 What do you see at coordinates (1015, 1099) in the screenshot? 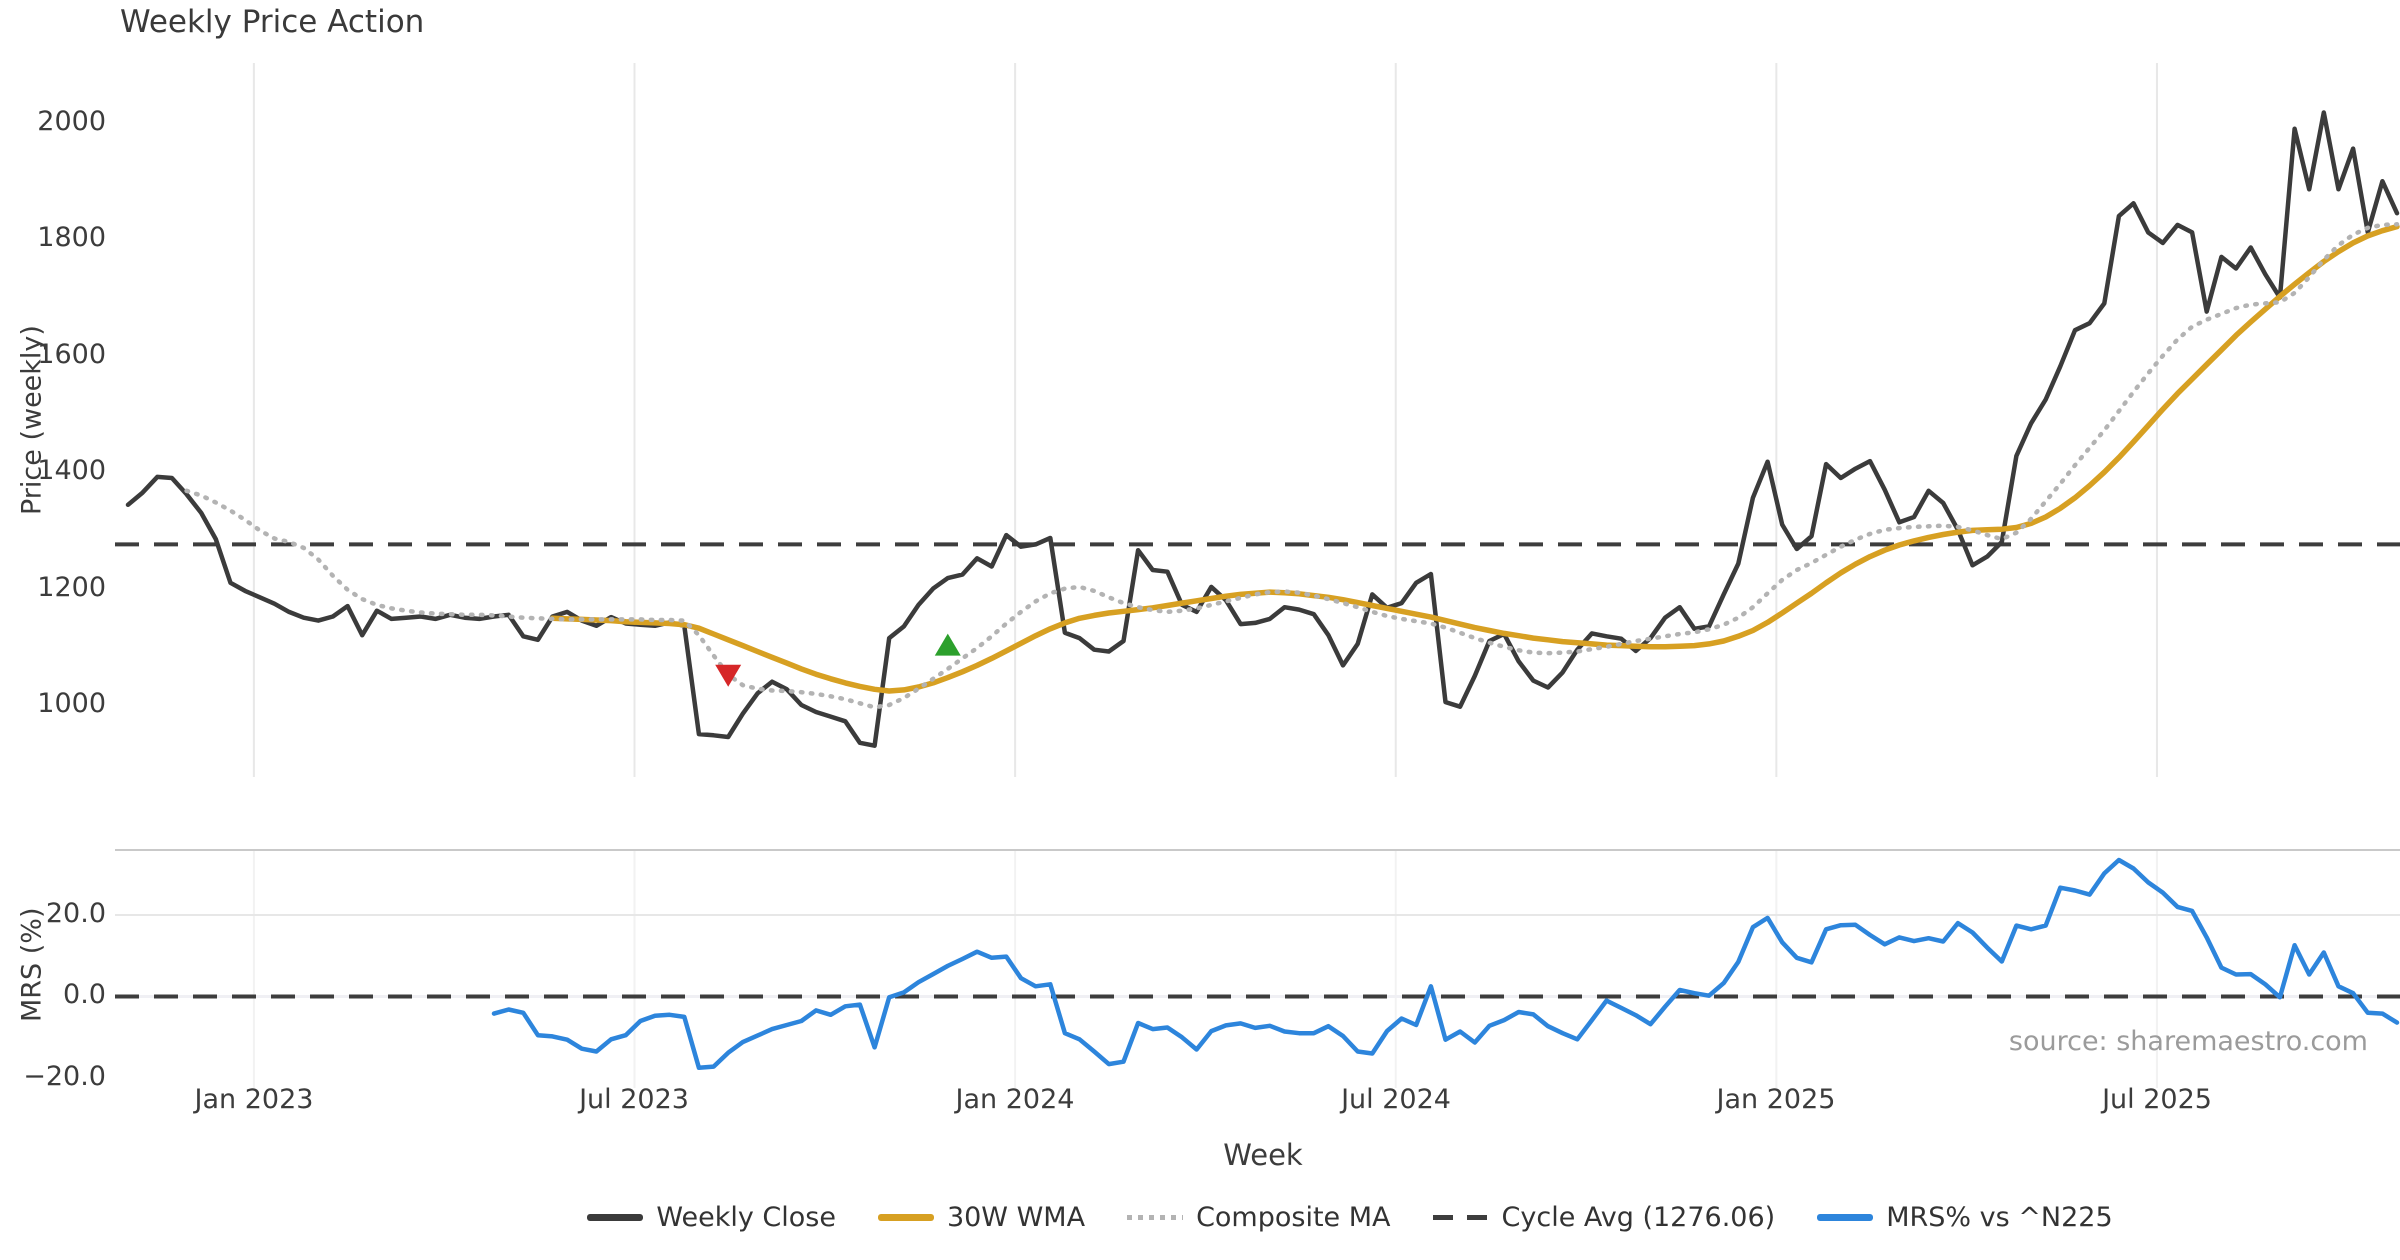
I see `x-tick-label-jan2024: Jan 2024` at bounding box center [1015, 1099].